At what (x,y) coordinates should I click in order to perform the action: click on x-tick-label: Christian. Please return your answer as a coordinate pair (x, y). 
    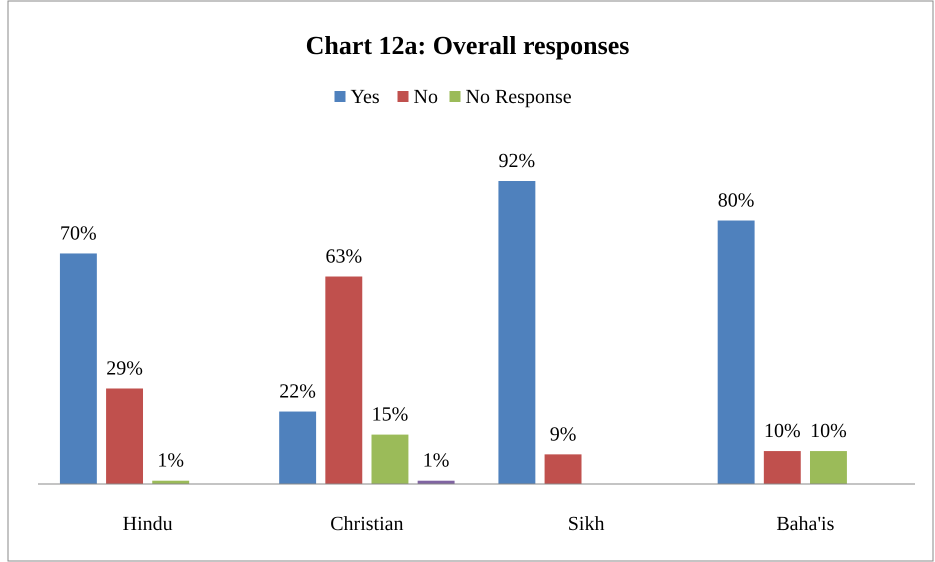
    Looking at the image, I should click on (367, 524).